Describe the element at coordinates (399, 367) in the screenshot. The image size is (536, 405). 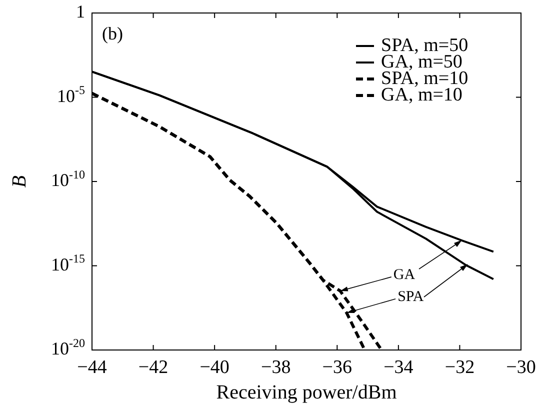
I see `x-tick-label: −34` at that location.